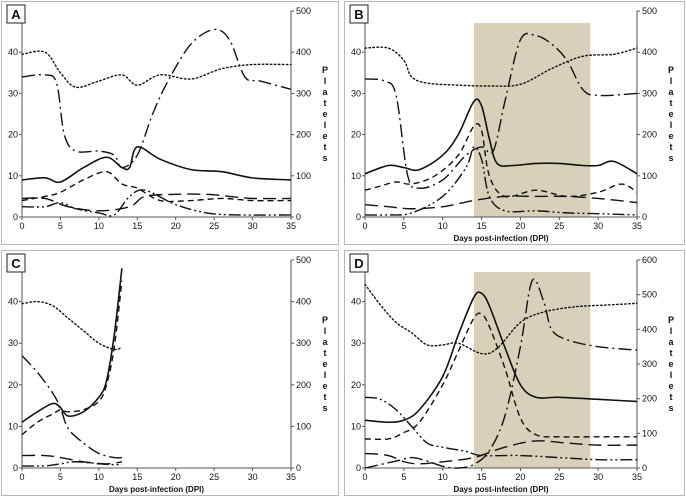  Describe the element at coordinates (649, 260) in the screenshot. I see `right-tick-label: 600` at that location.